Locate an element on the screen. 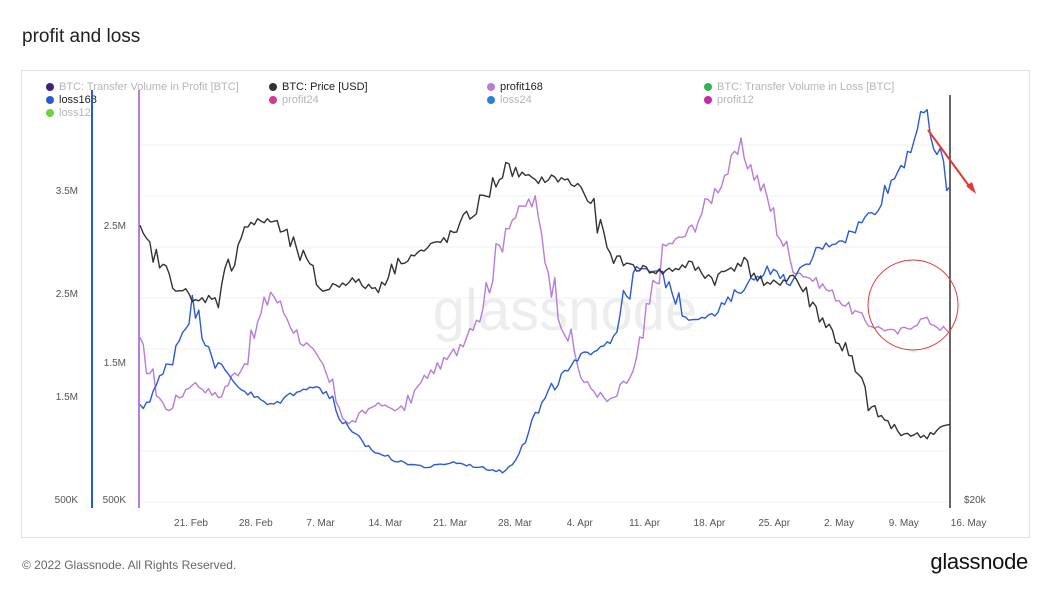  glassnode-logo: glassnode is located at coordinates (979, 561).